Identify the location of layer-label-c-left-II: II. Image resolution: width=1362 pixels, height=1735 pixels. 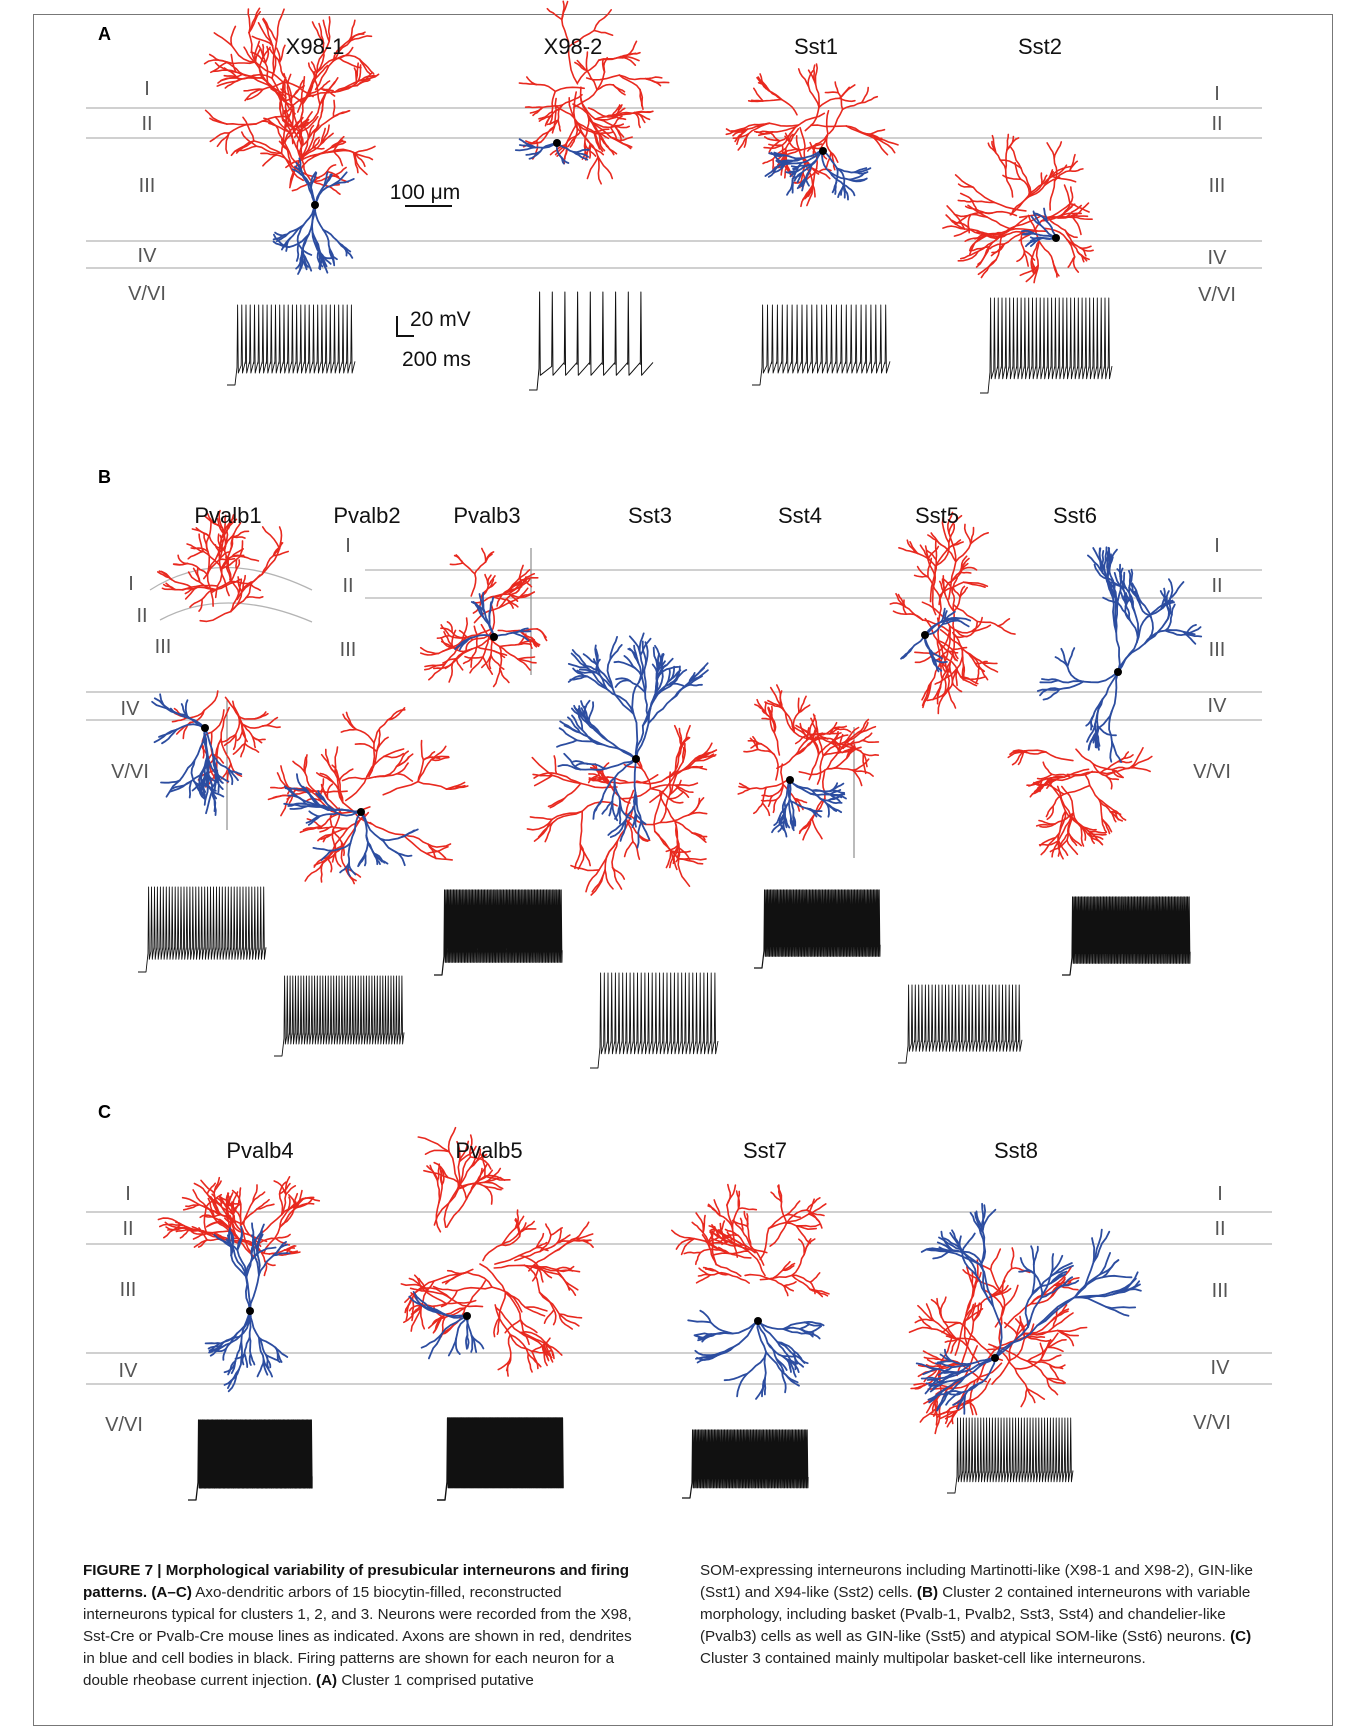
(127, 1229).